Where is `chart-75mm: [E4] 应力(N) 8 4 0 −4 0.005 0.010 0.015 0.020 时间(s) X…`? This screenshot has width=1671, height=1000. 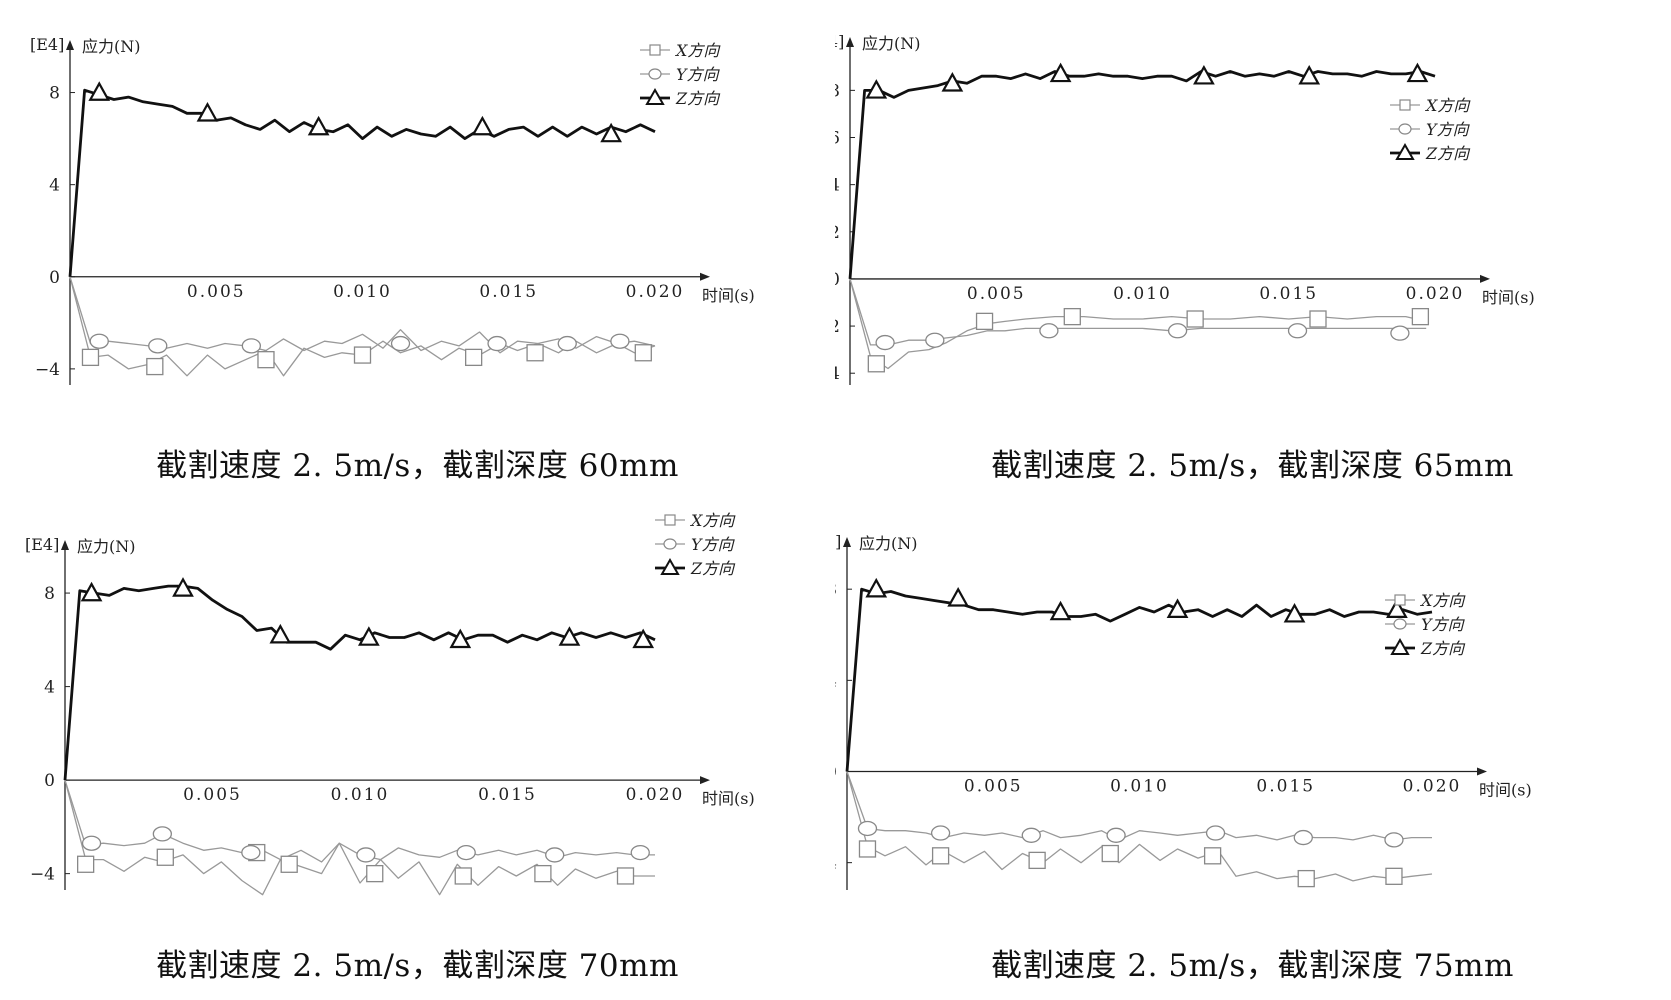
chart-75mm: [E4] 应力(N) 8 4 0 −4 0.005 0.010 0.015 0.020 时间(s) X… is located at coordinates (1183, 711).